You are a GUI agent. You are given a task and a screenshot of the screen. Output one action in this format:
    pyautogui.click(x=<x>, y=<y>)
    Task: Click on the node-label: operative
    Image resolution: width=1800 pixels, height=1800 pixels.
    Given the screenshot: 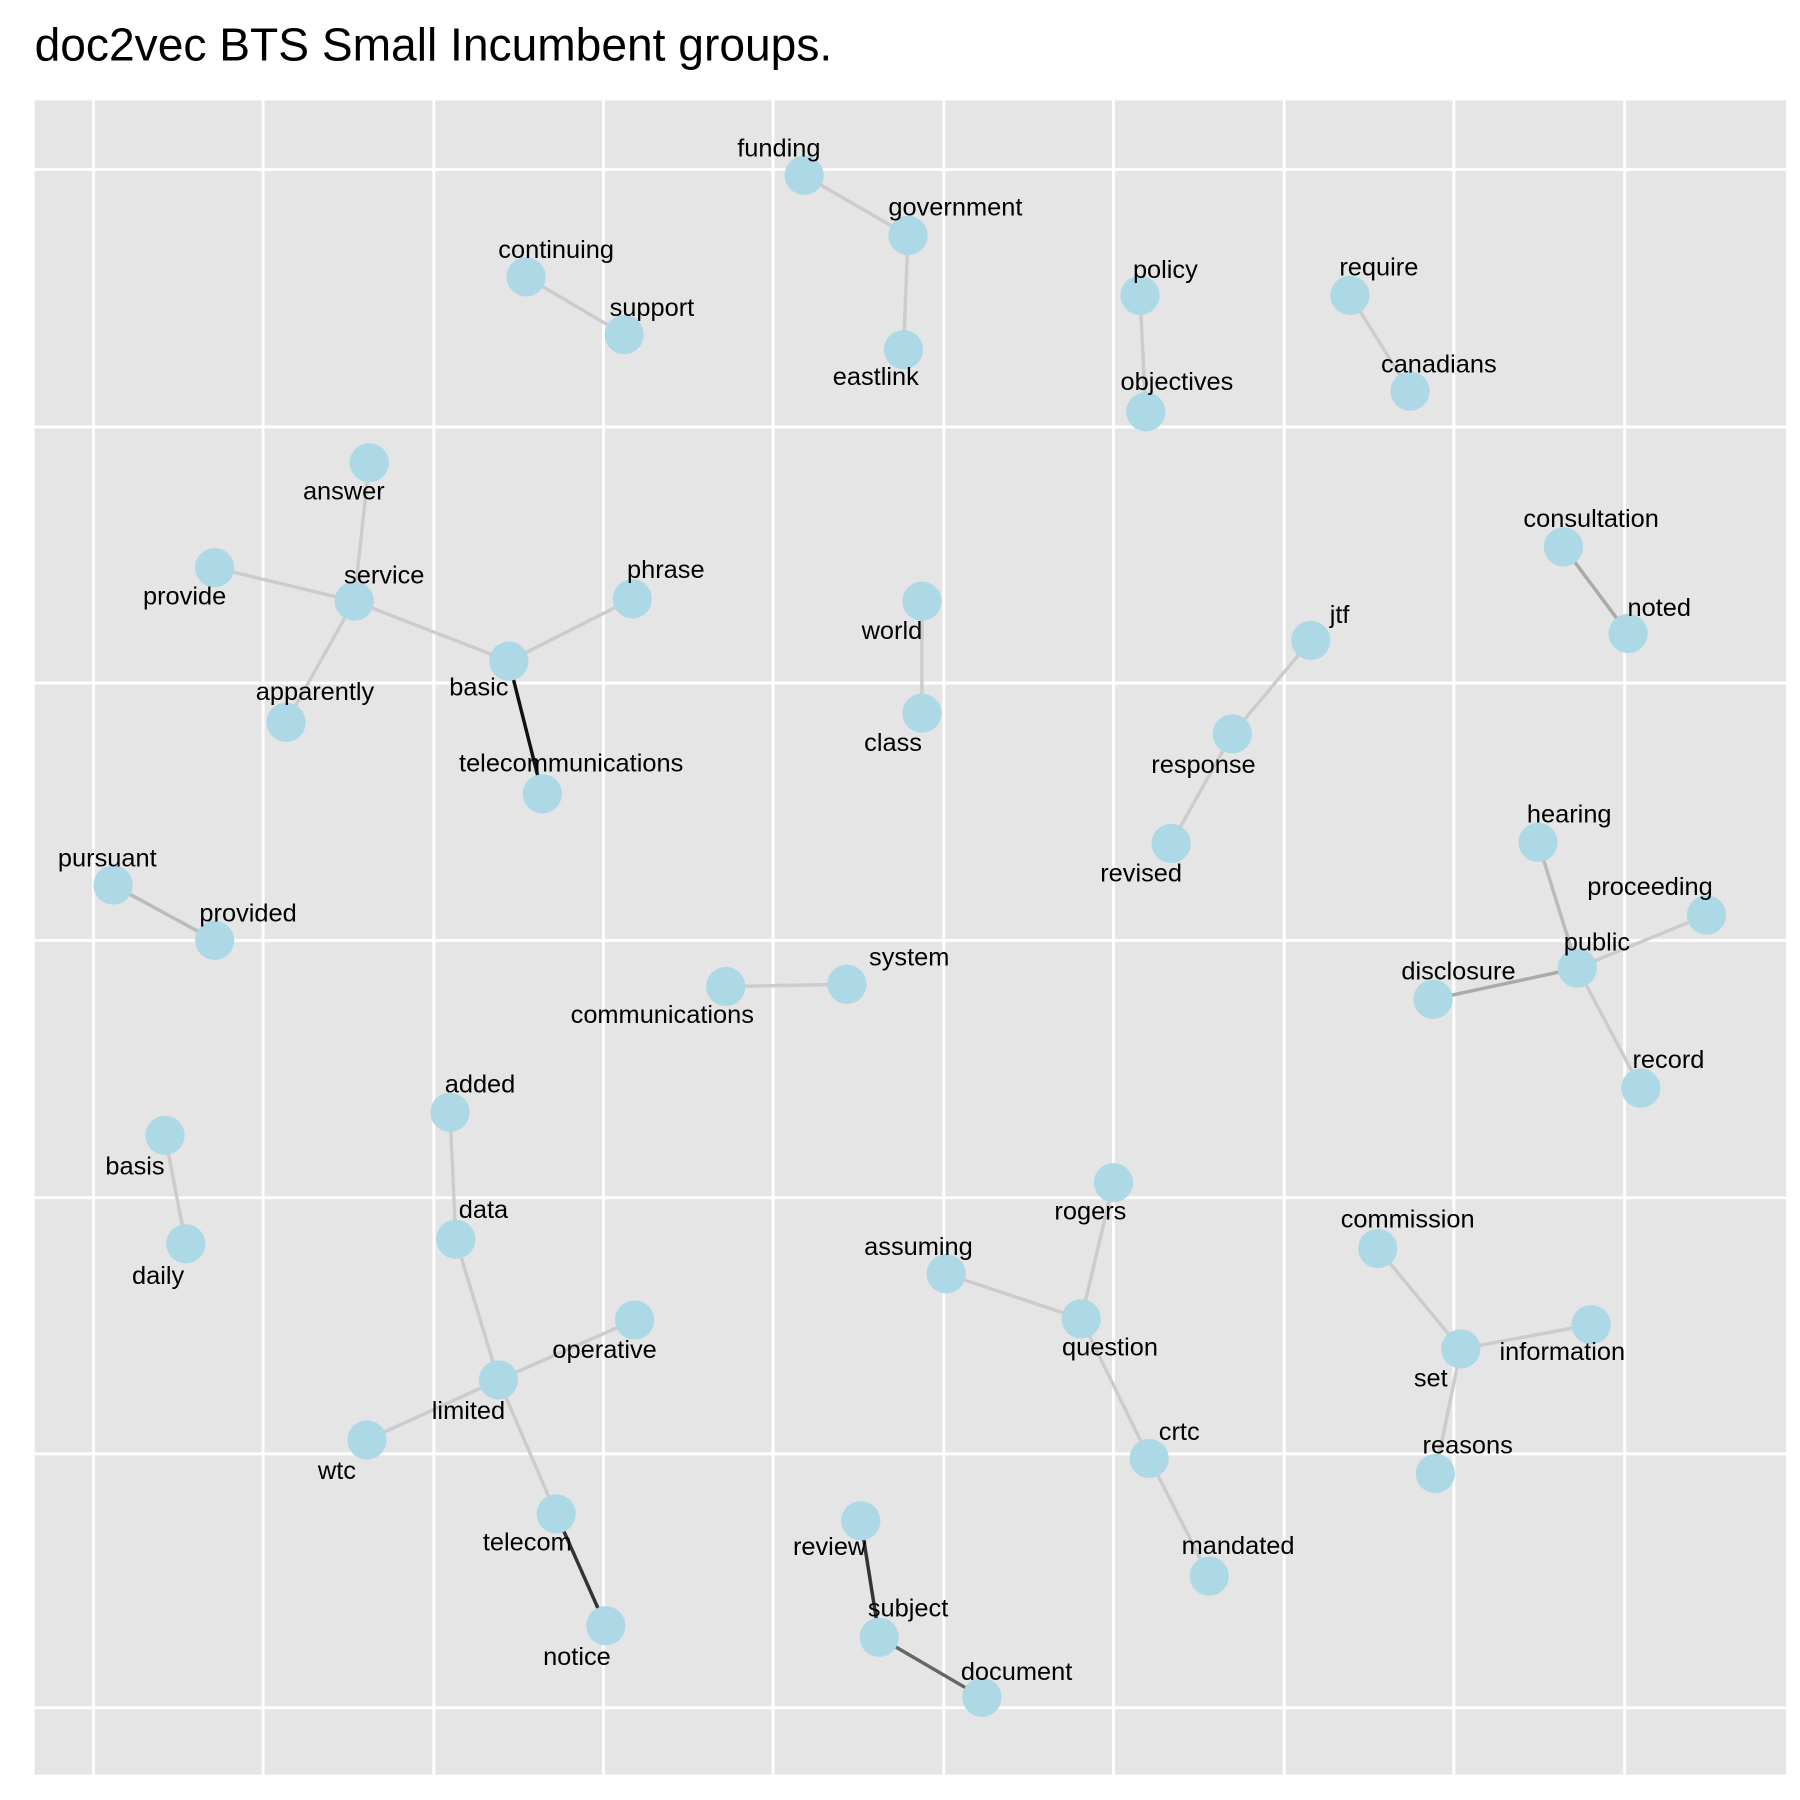 What is the action you would take?
    pyautogui.click(x=604, y=1350)
    